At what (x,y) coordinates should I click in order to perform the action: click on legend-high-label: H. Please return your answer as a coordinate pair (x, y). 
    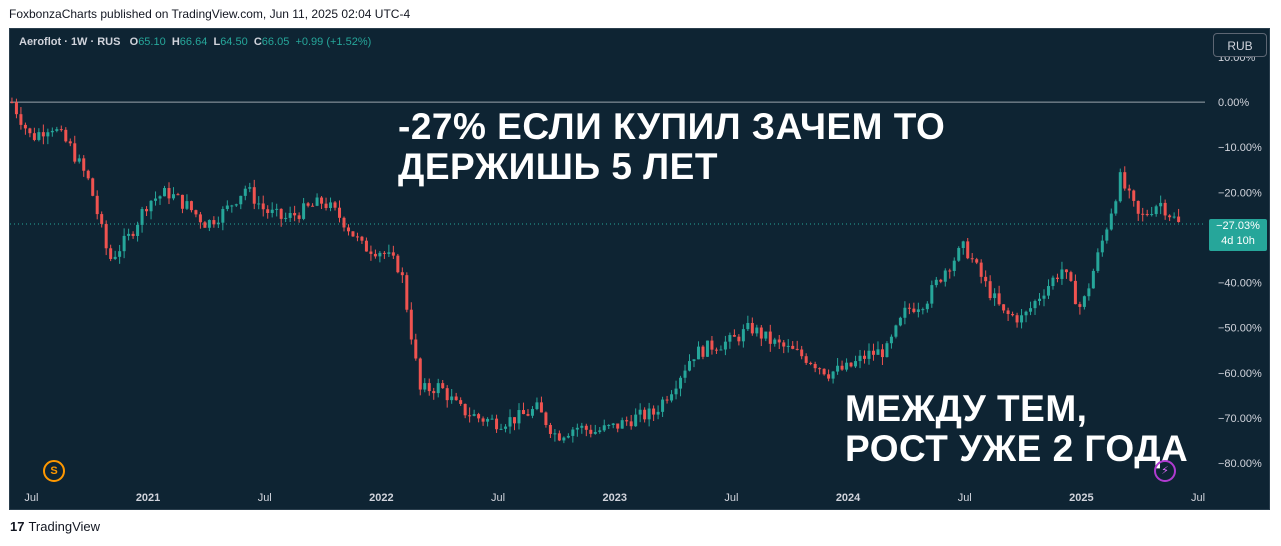
    Looking at the image, I should click on (175, 42).